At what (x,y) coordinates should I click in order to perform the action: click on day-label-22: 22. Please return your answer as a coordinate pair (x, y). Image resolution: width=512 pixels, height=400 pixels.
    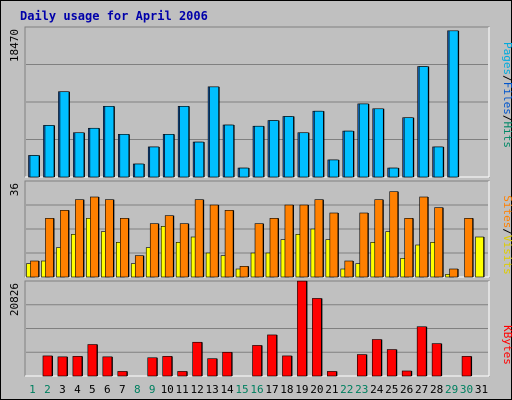
    Looking at the image, I should click on (346, 389).